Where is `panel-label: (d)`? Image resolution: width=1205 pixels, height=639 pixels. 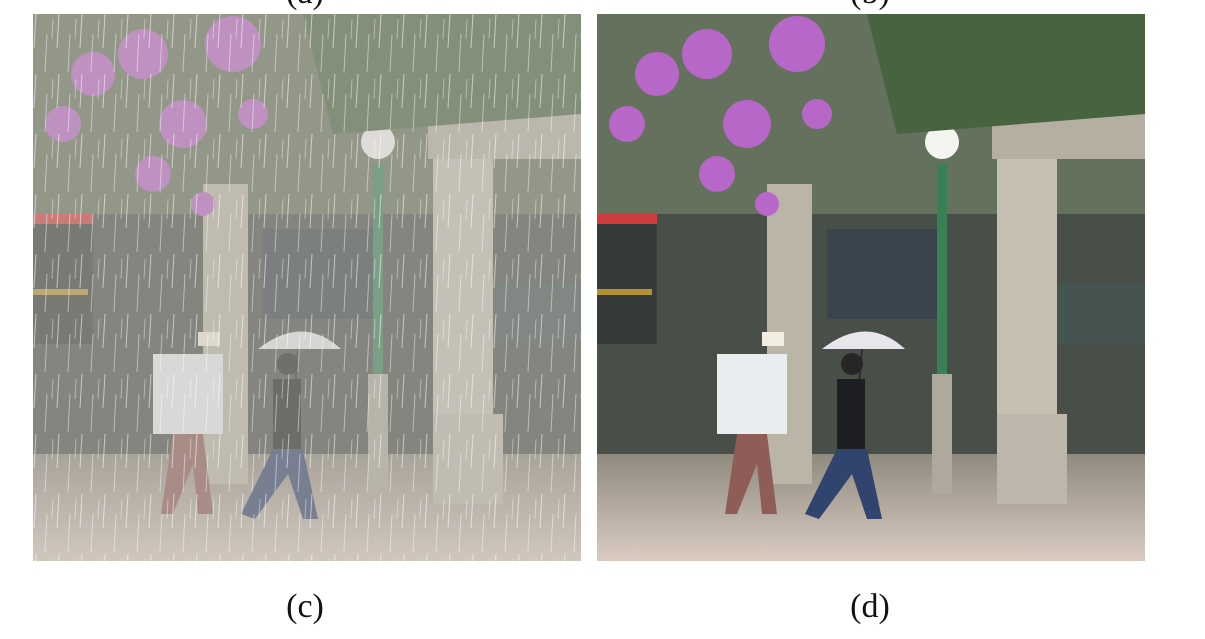
panel-label: (d) is located at coordinates (870, 606).